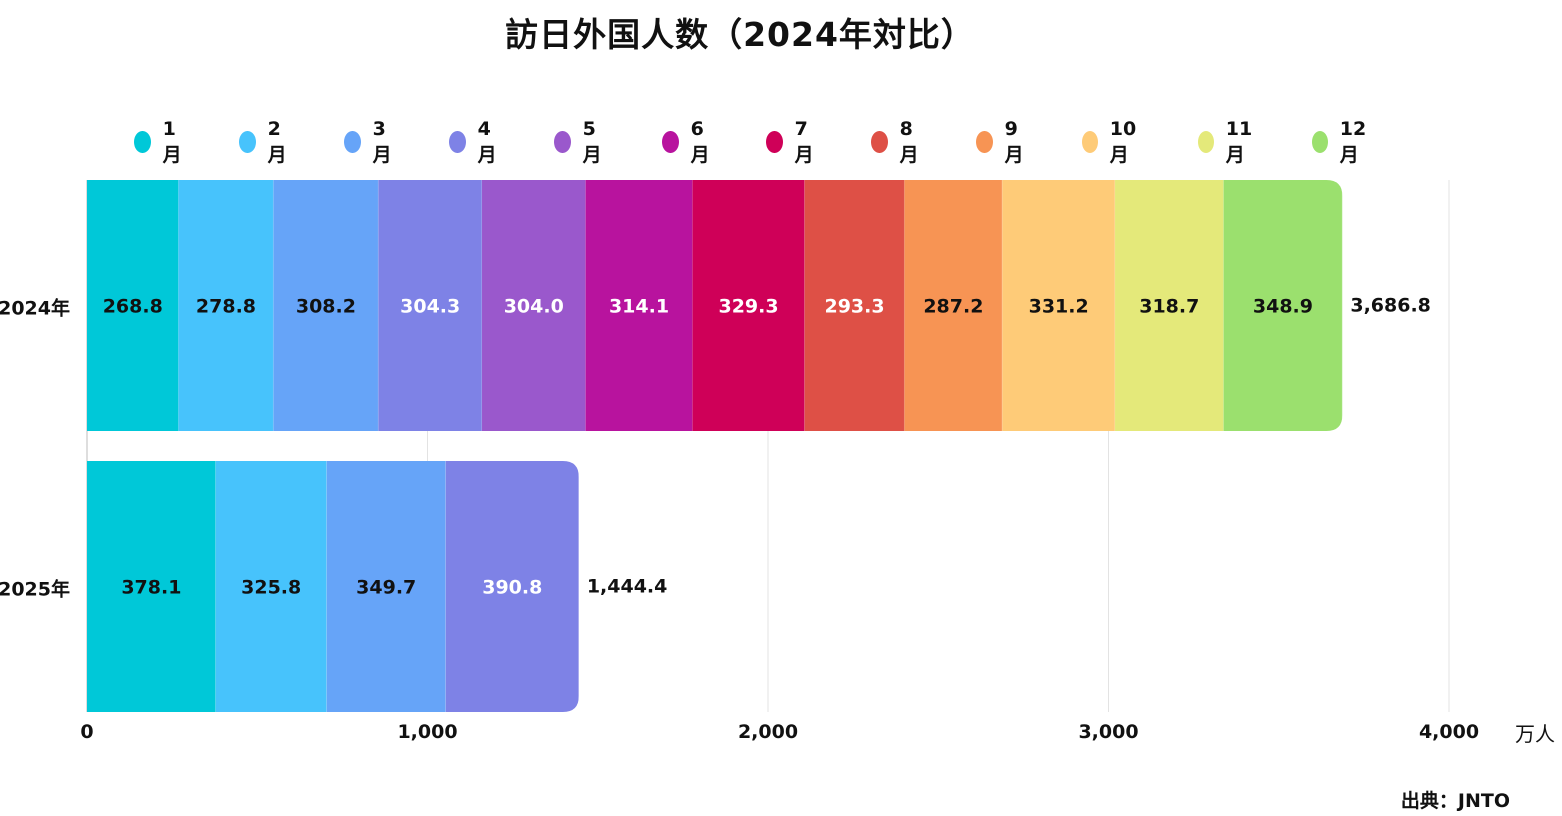 The image size is (1562, 816). Describe the element at coordinates (277, 141) in the screenshot. I see `legend-label: 2月` at that location.